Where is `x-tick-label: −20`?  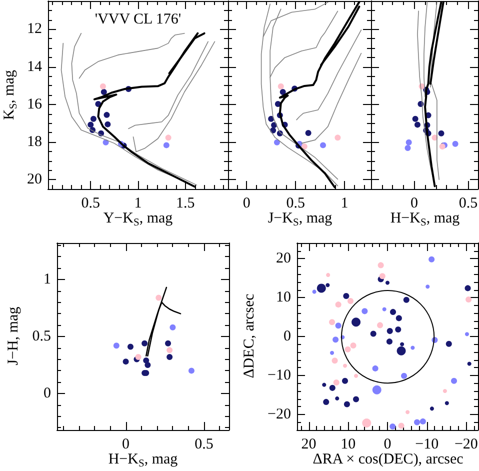 x-tick-label: −20 is located at coordinates (466, 444).